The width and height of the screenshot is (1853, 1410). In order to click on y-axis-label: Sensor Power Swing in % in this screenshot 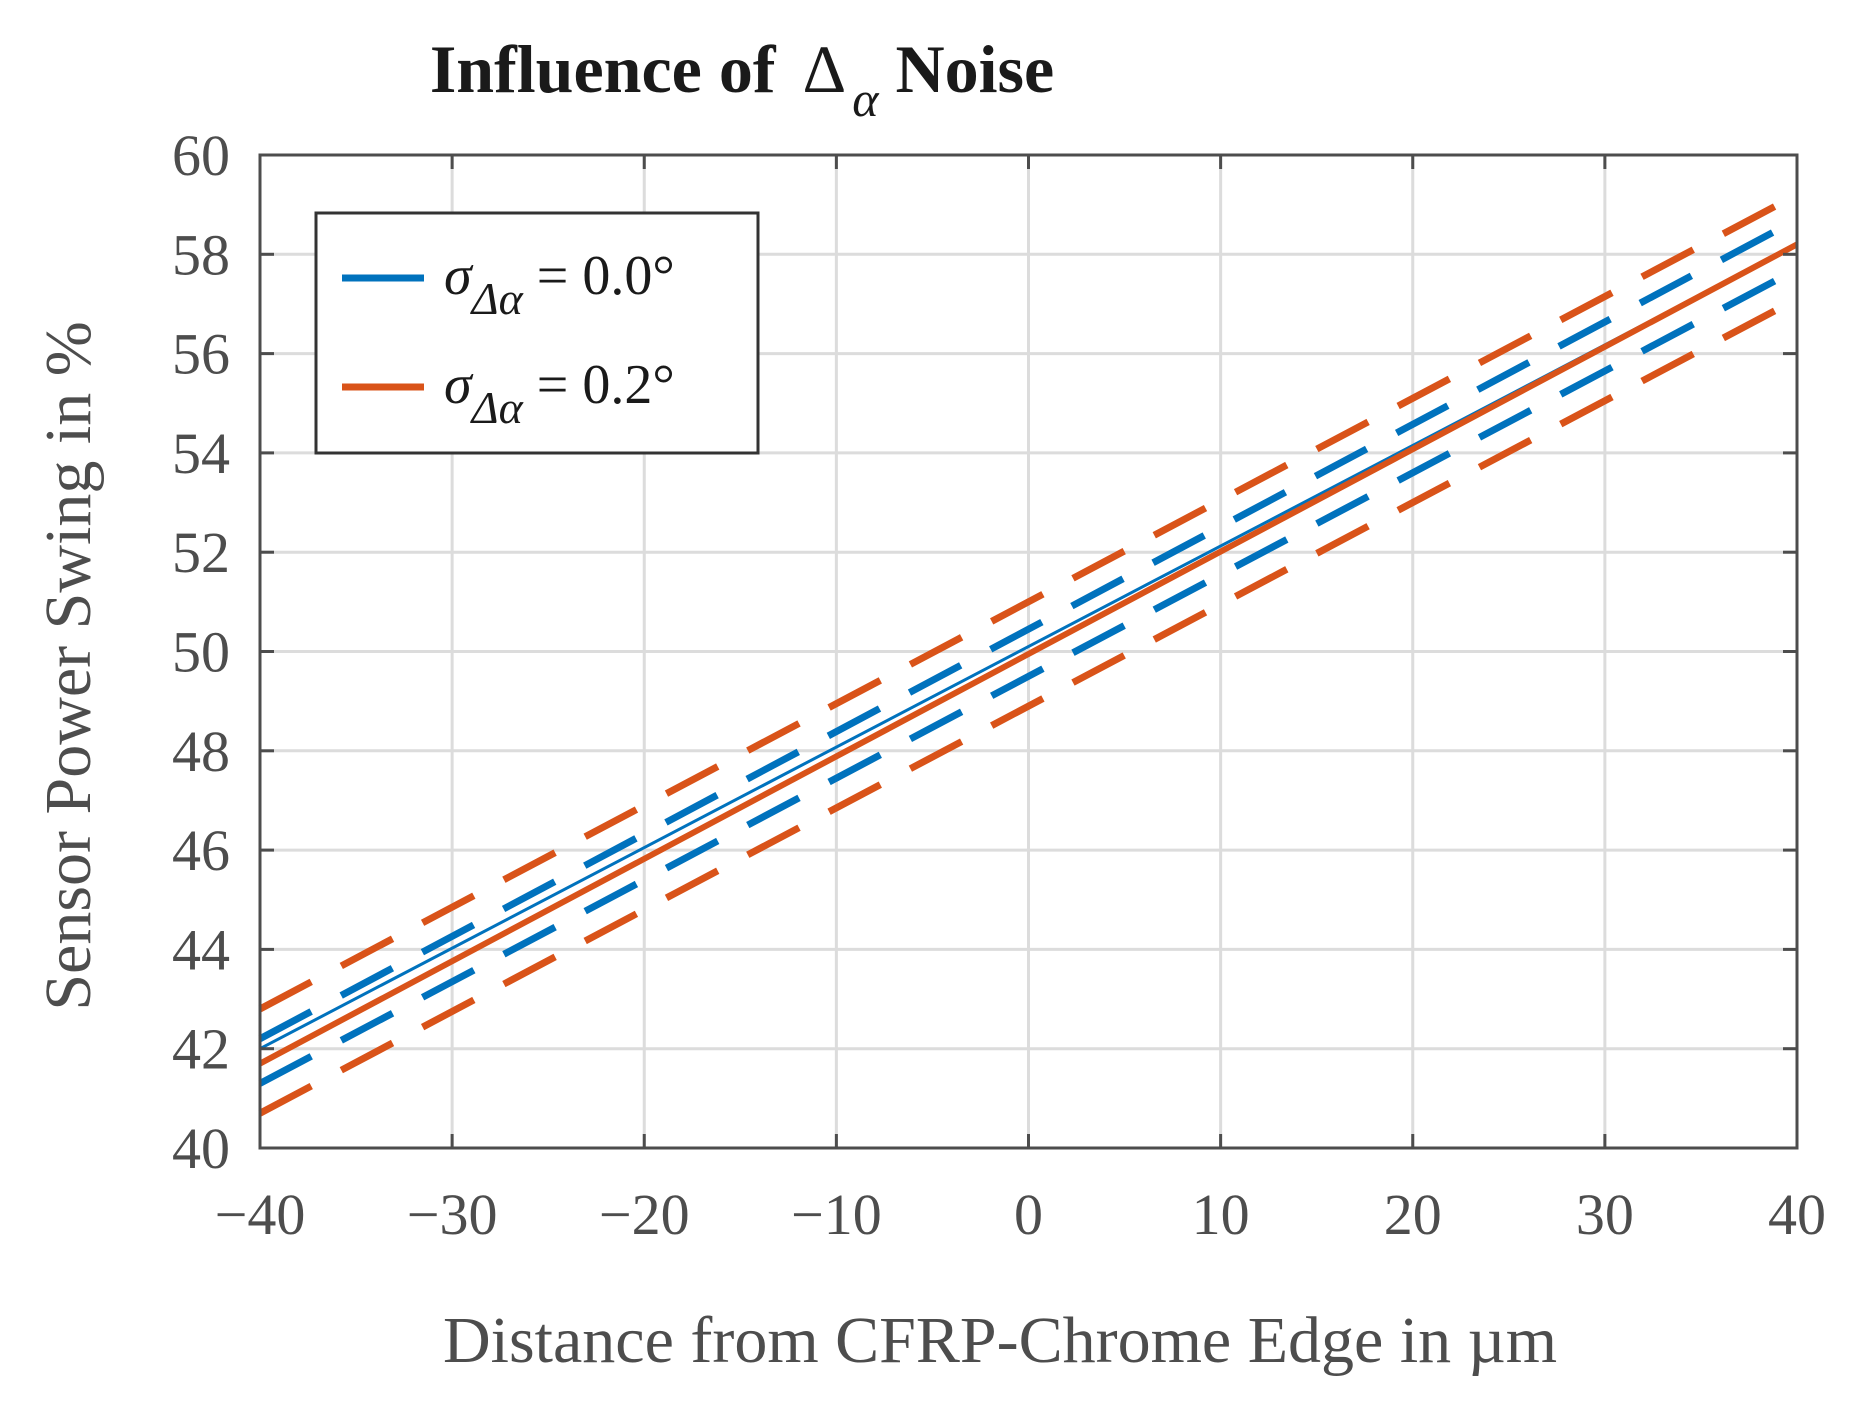, I will do `click(68, 665)`.